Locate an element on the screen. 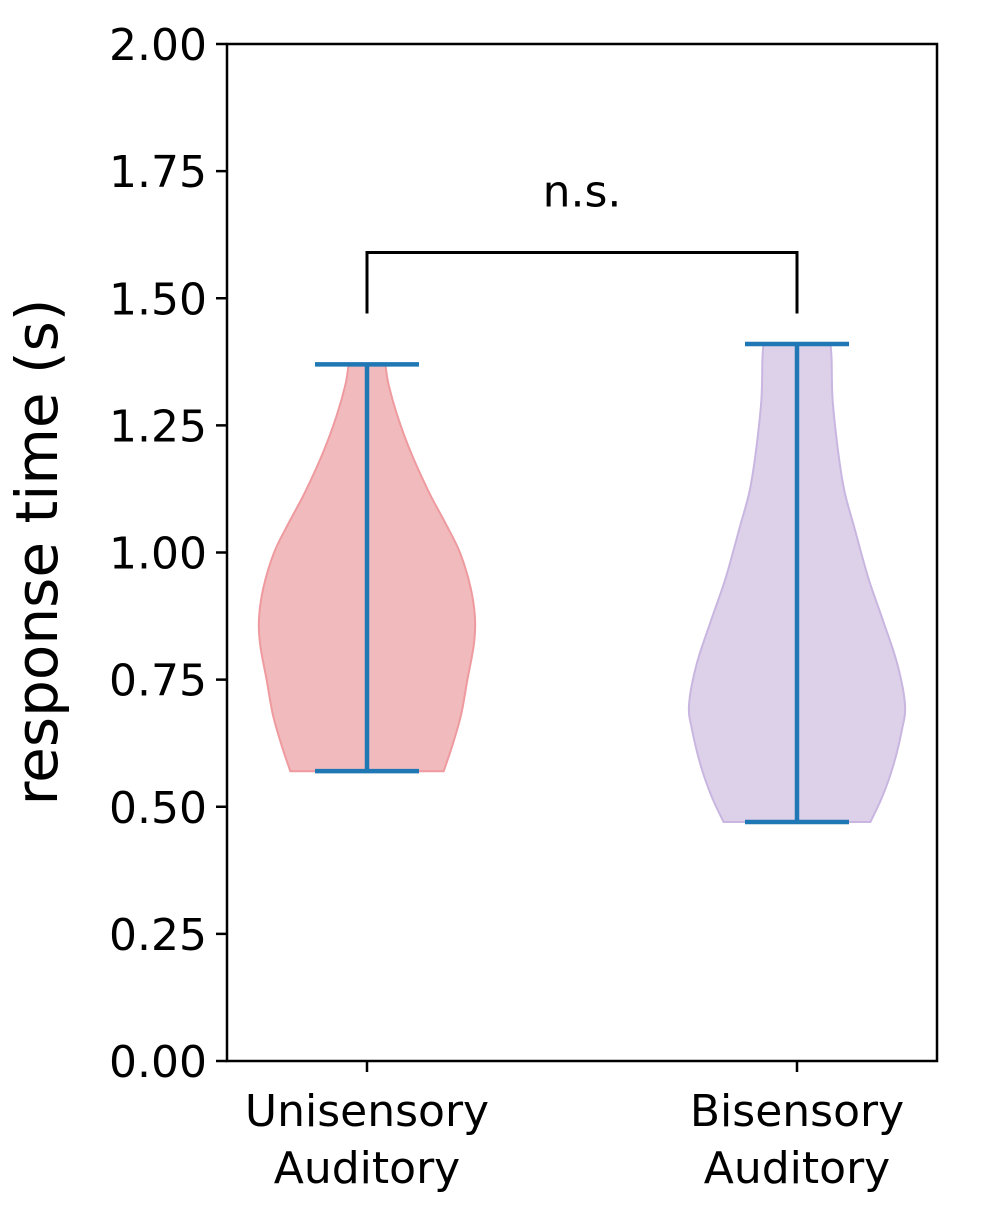 This screenshot has height=1218, width=992. significance-bracket is located at coordinates (582, 282).